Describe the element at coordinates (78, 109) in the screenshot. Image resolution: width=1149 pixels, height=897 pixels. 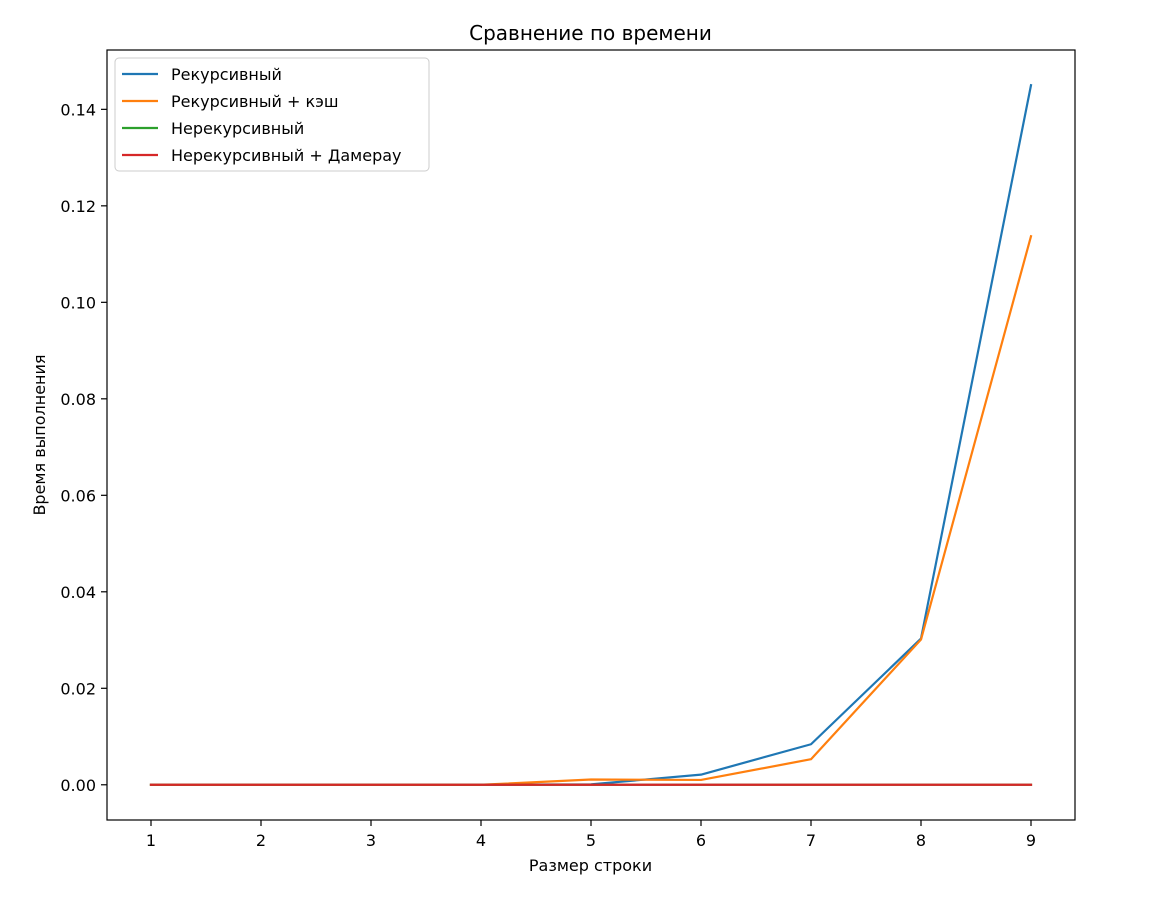
I see `y-tick-label: 0.14` at that location.